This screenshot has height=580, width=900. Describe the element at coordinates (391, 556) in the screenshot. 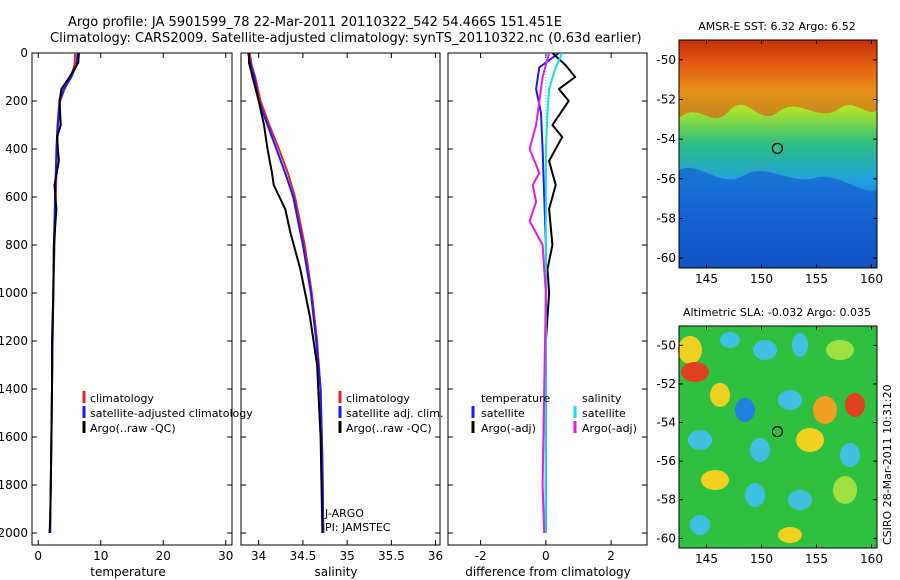

I see `x-tick-label: 35.5` at that location.